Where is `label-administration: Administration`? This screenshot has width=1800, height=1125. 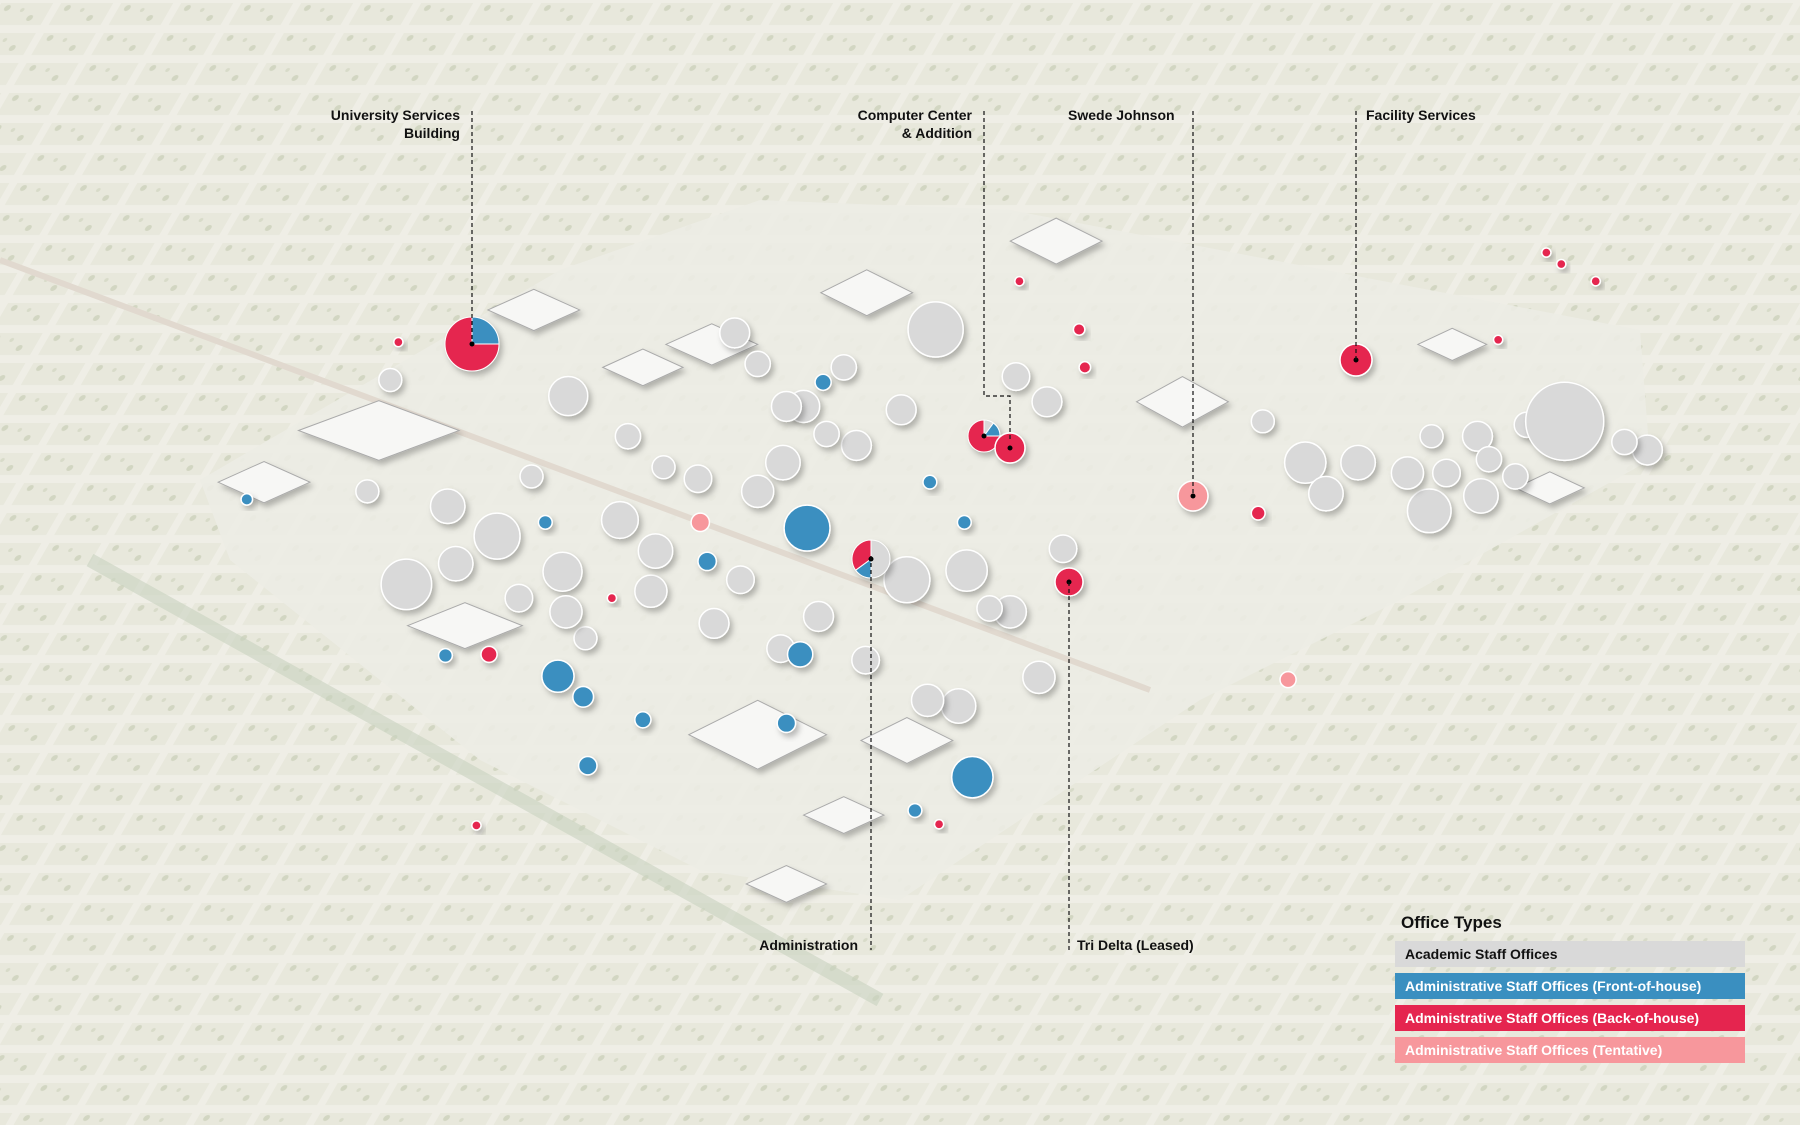
label-administration: Administration is located at coordinates (808, 945).